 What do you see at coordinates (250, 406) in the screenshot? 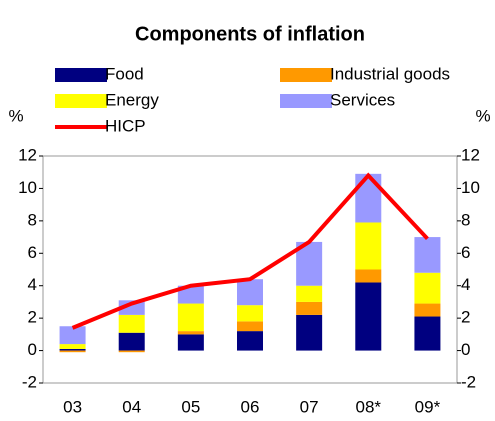
I see `x-tick-label: 06` at bounding box center [250, 406].